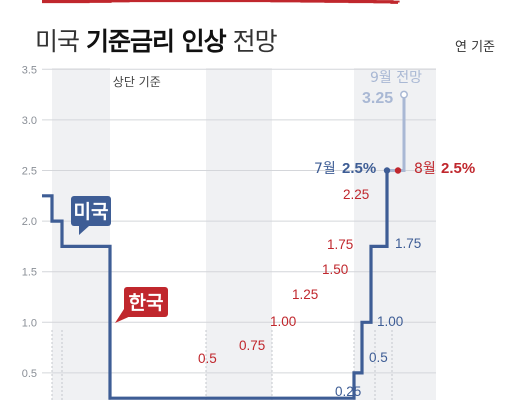 The width and height of the screenshot is (511, 400). I want to click on y-tick-label: 2.0, so click(29, 222).